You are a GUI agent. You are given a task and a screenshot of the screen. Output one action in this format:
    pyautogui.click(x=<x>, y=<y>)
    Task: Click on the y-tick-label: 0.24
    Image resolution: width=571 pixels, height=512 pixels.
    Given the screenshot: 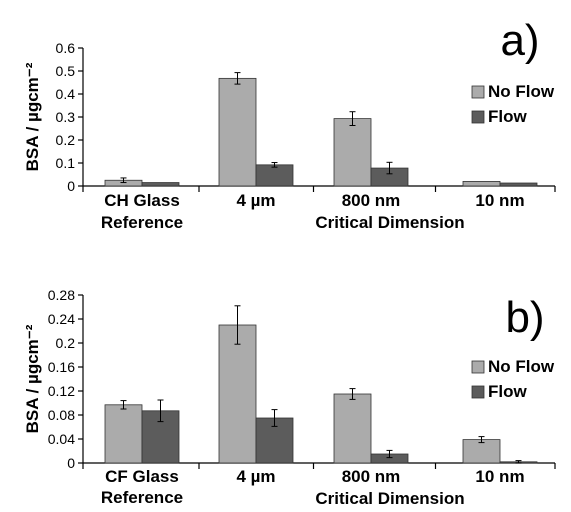 What is the action you would take?
    pyautogui.click(x=61, y=319)
    